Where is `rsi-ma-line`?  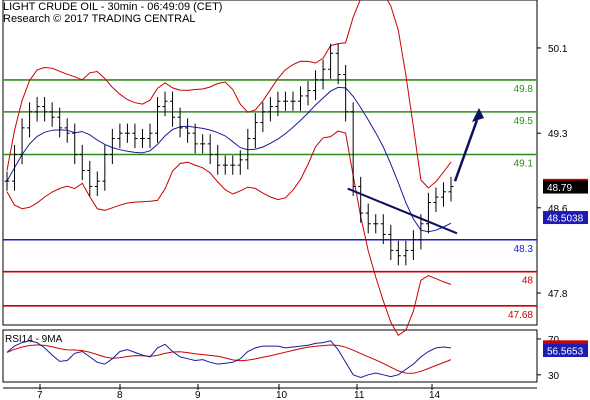
rsi-ma-line is located at coordinates (229, 359).